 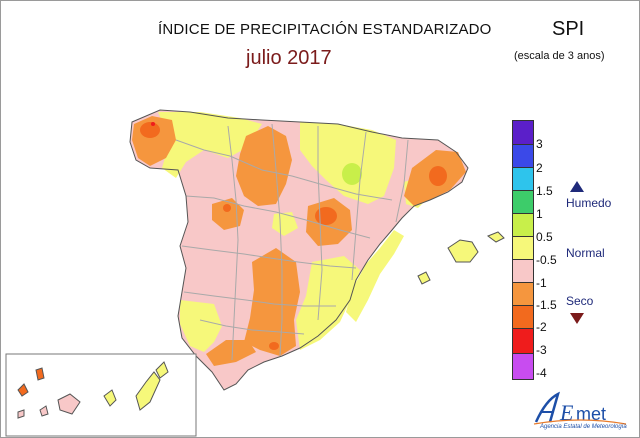 What do you see at coordinates (568, 29) in the screenshot?
I see `index-name: SPI` at bounding box center [568, 29].